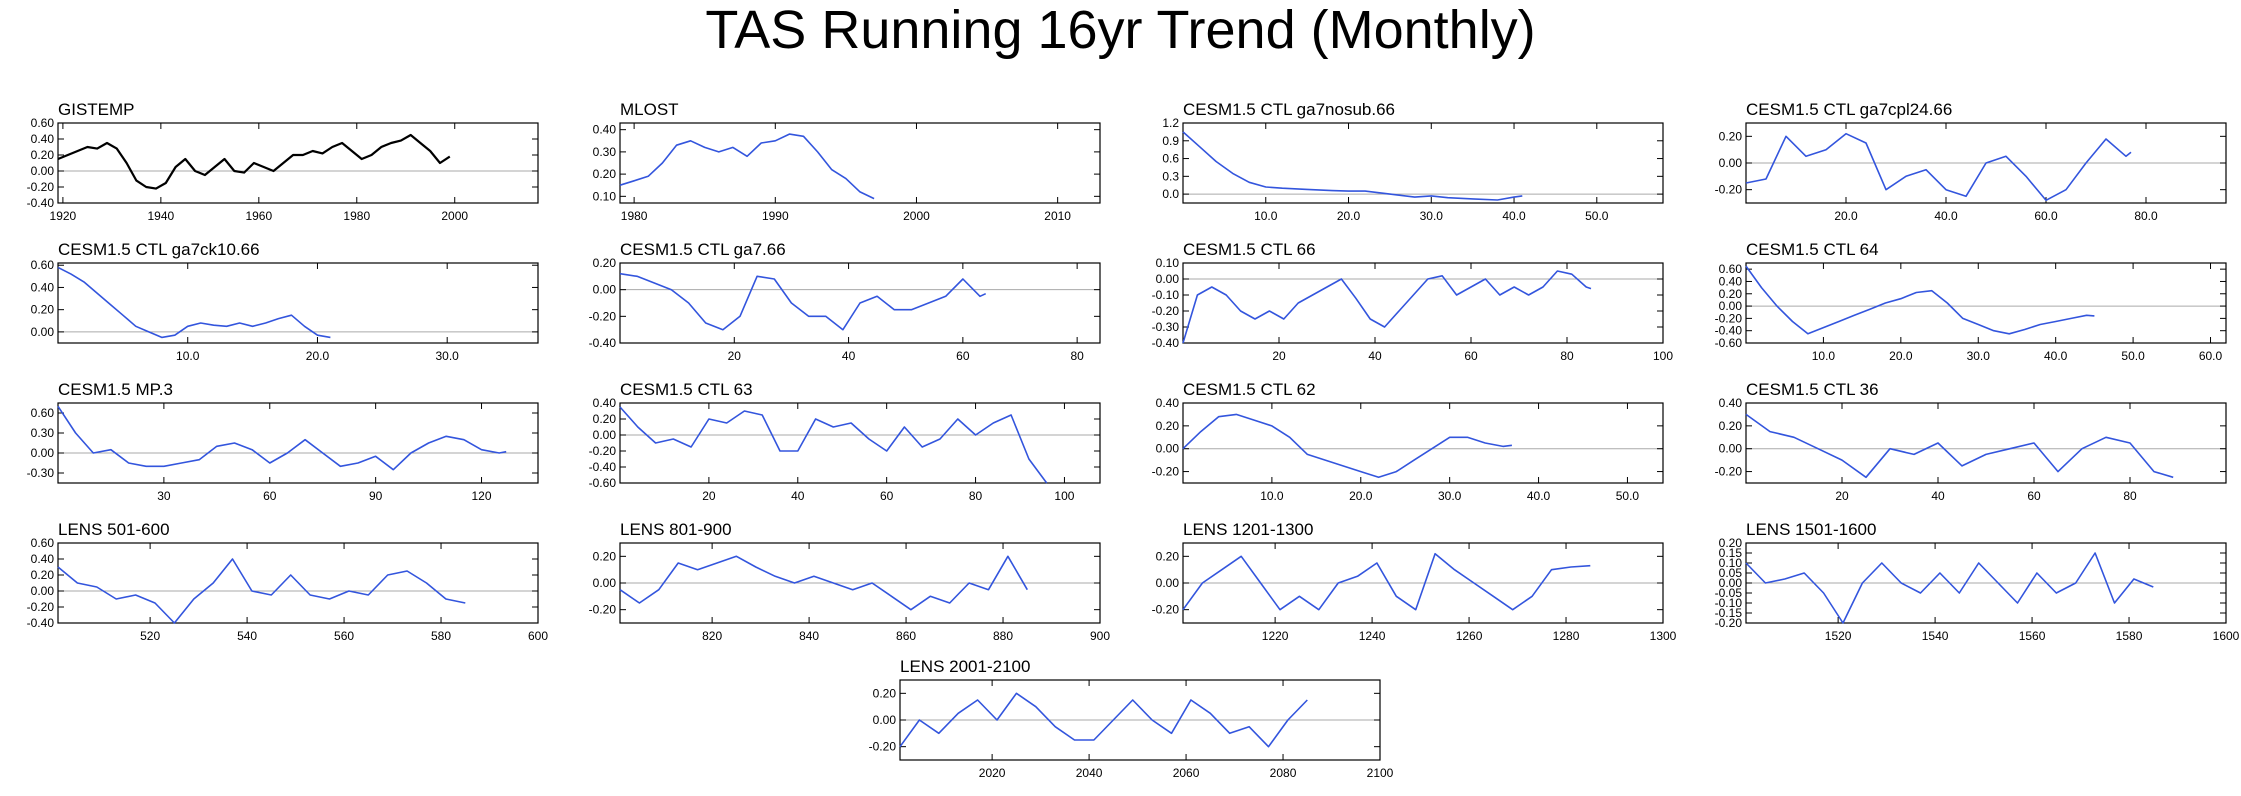  What do you see at coordinates (356, 216) in the screenshot?
I see `x-tick-label: 1980` at bounding box center [356, 216].